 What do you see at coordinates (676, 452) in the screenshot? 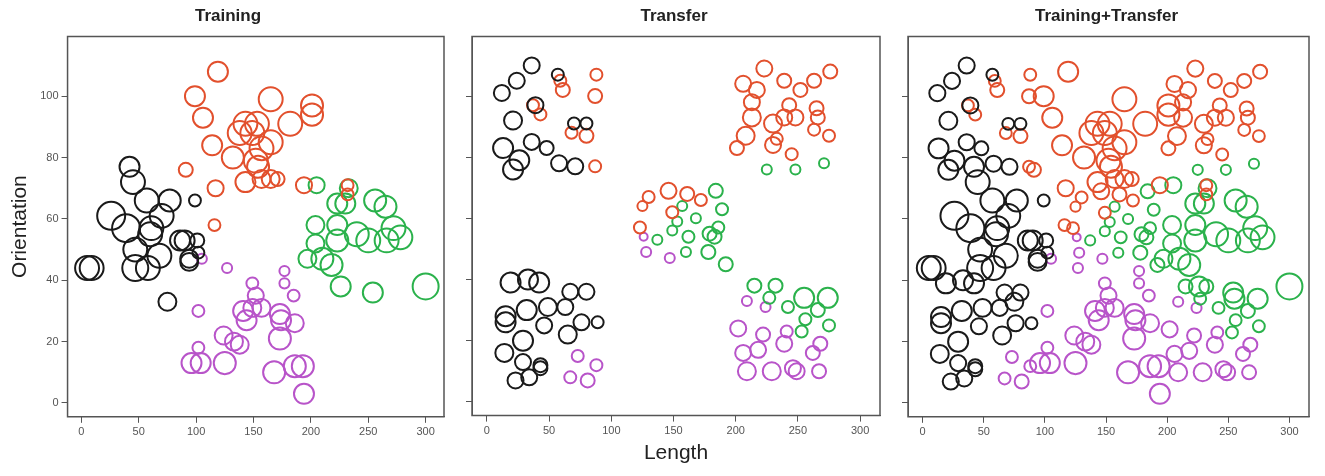
I see `x-axis-title: Length` at bounding box center [676, 452].